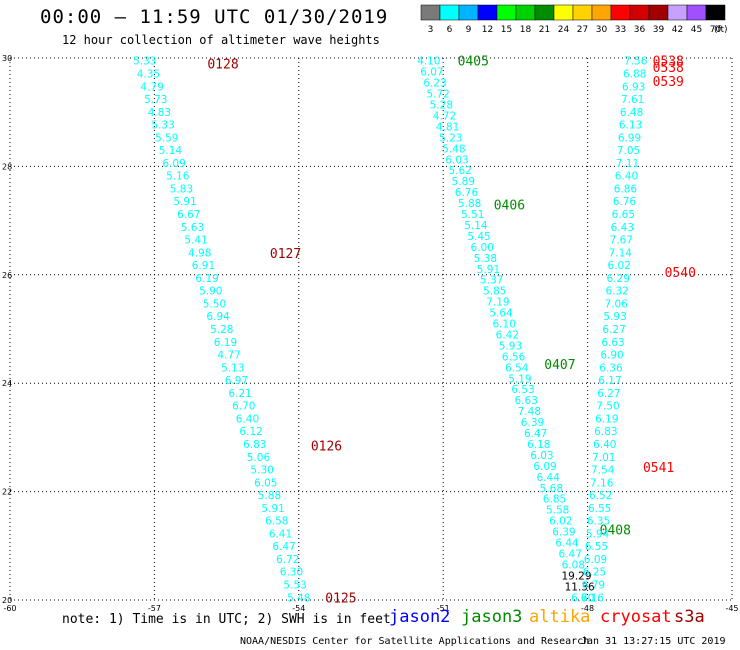  Describe the element at coordinates (444, 116) in the screenshot. I see `wave-height-value: 4.72` at that location.